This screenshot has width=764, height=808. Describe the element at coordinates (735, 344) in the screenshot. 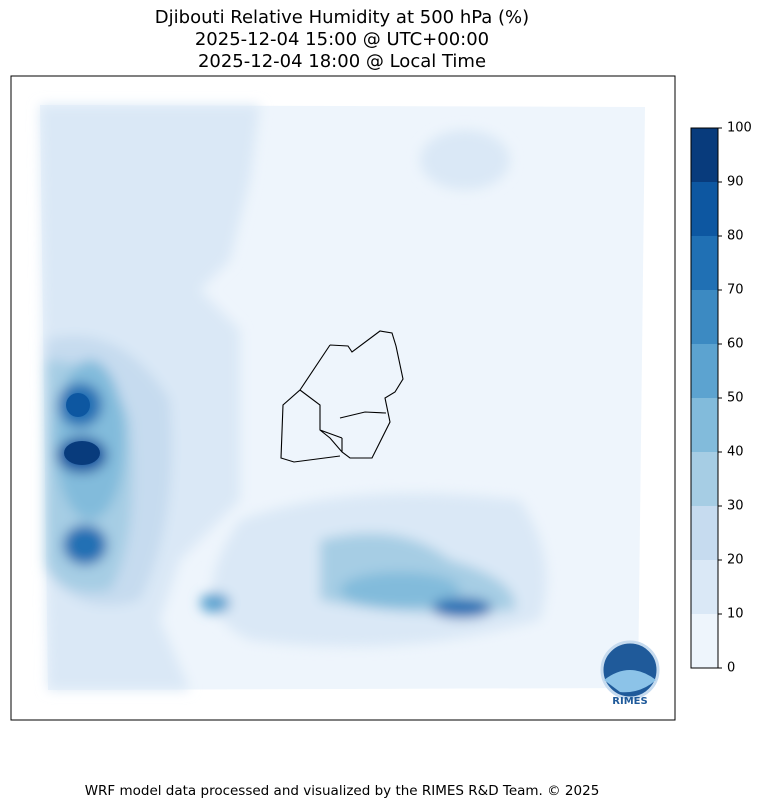

I see `colorbar-tick-label: 60` at that location.